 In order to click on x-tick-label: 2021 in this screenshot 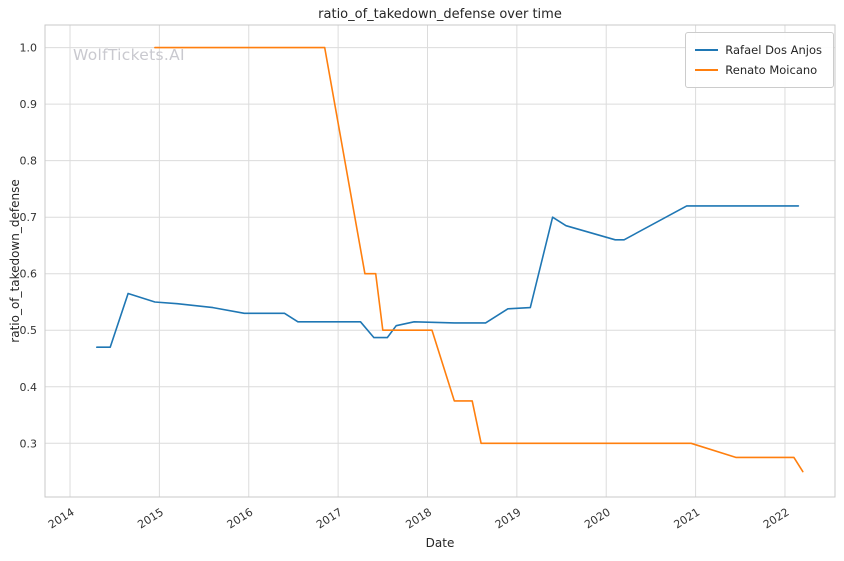, I will do `click(687, 519)`.